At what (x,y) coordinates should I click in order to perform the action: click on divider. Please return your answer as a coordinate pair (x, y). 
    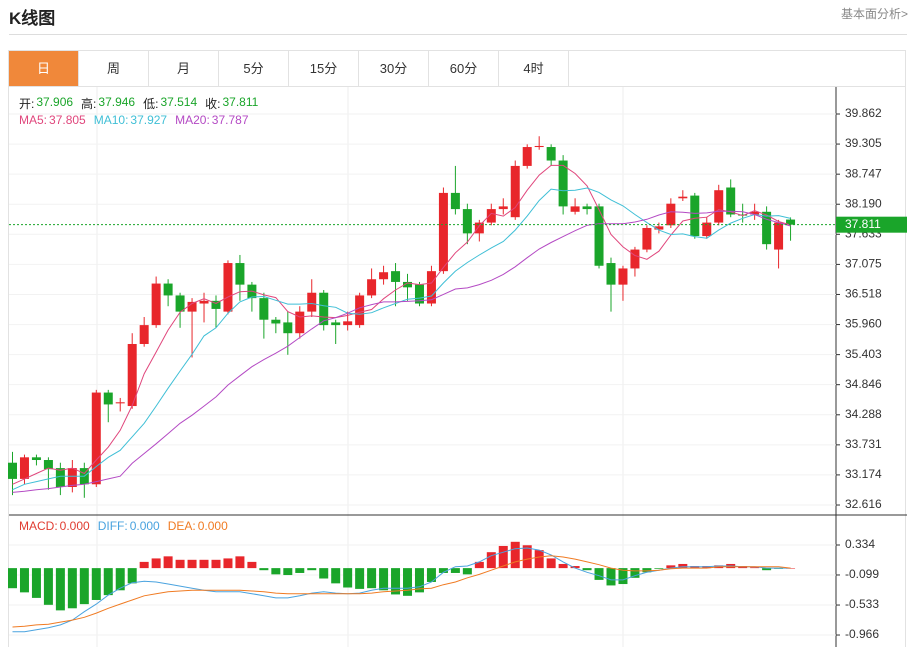
    Looking at the image, I should click on (457, 86).